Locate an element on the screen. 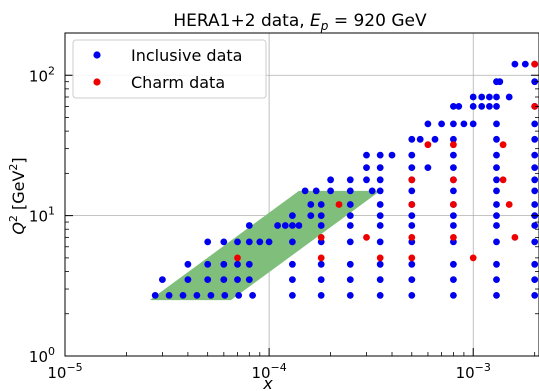  legend-marker-inclusive is located at coordinates (97, 55).